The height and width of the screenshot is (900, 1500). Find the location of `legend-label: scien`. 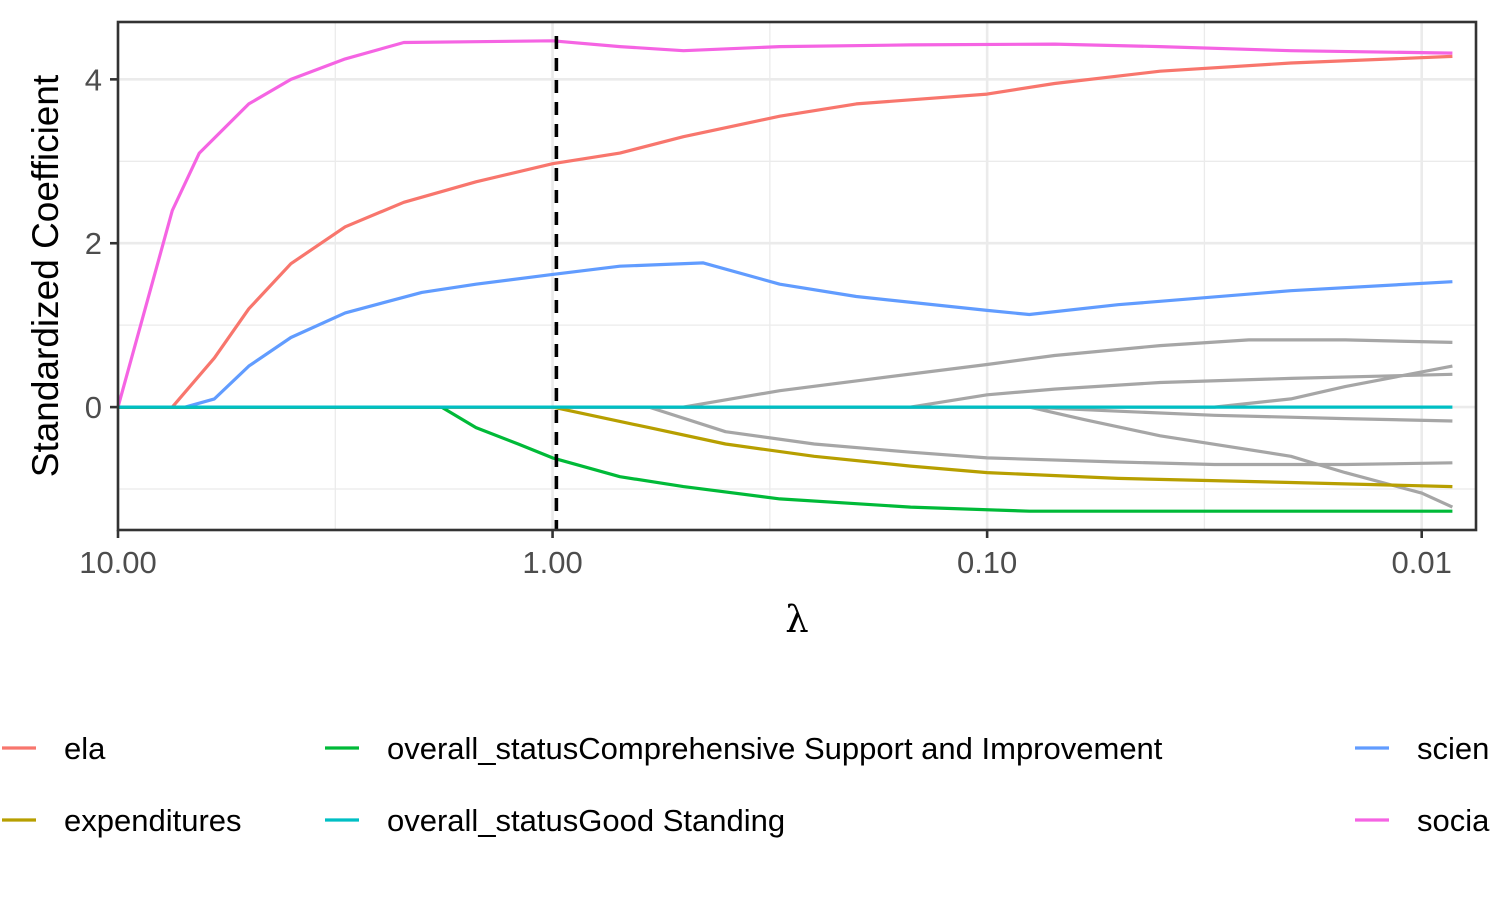

legend-label: scien is located at coordinates (1453, 748).